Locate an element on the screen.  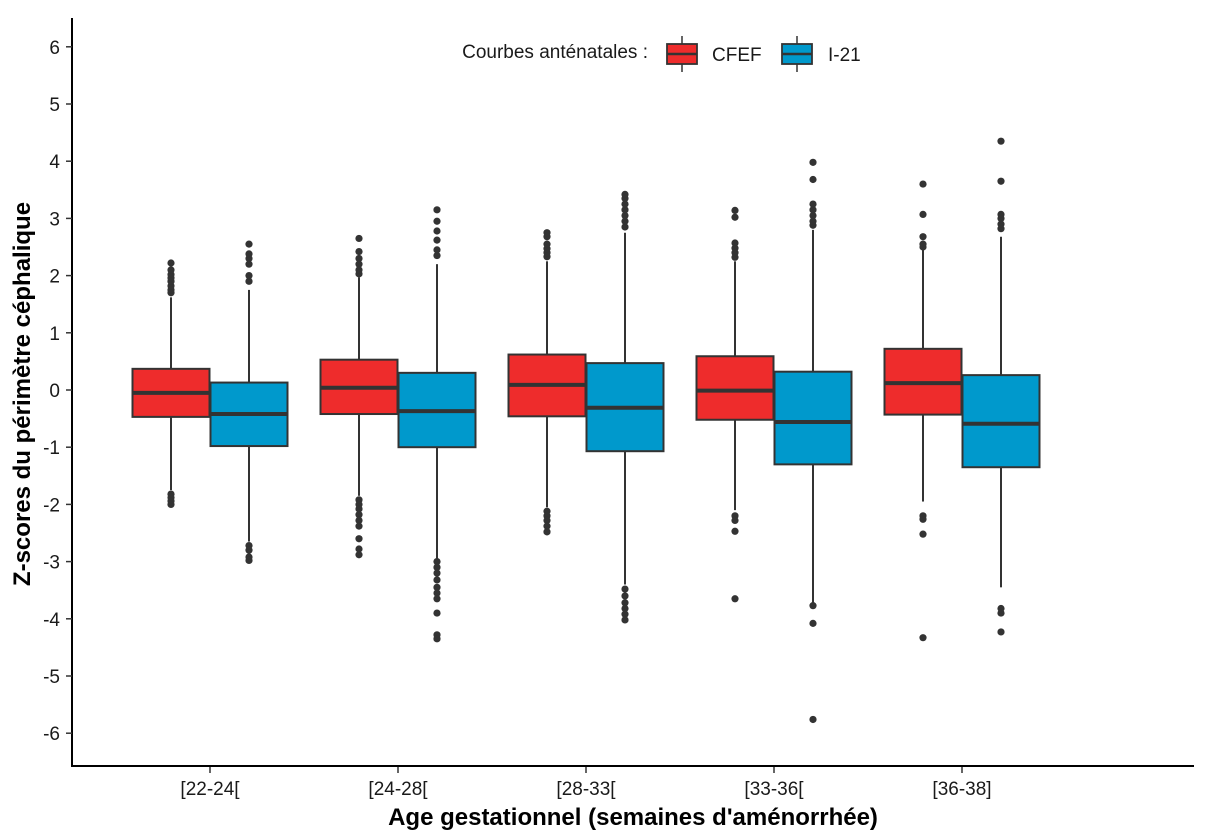
y-tick-label: 1 is located at coordinates (54, 334).